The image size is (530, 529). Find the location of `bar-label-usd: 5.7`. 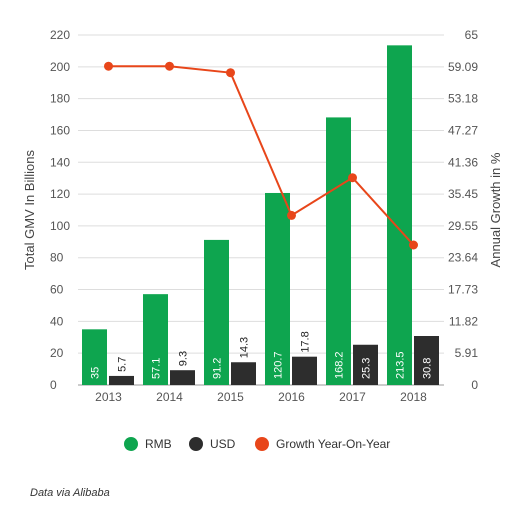

bar-label-usd: 5.7 is located at coordinates (123, 364).